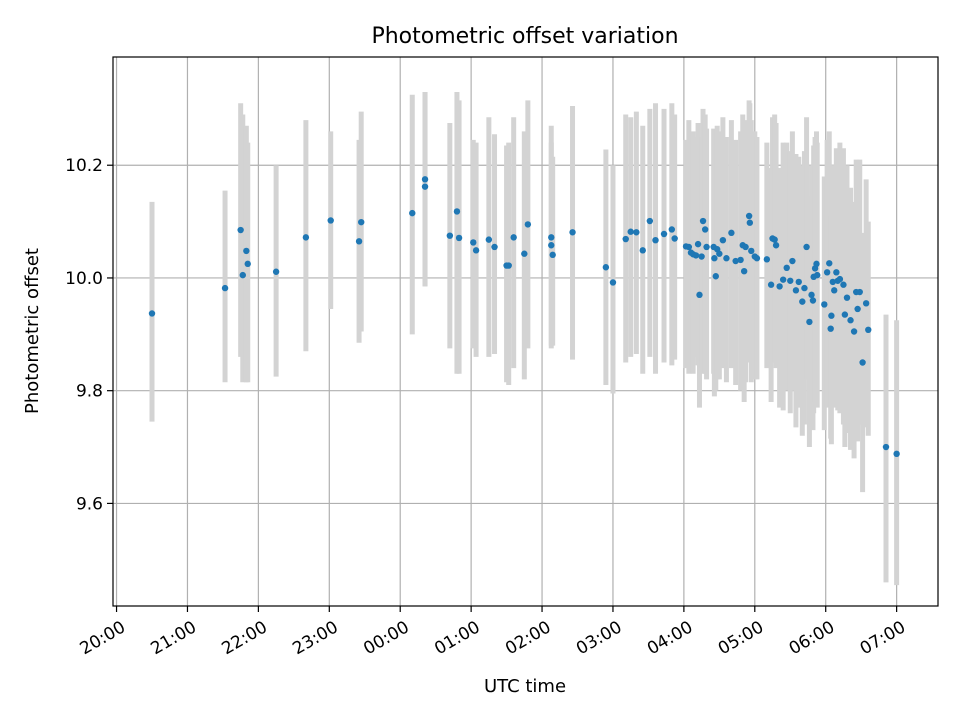 The image size is (960, 724). Describe the element at coordinates (84, 166) in the screenshot. I see `y-tick-label: 10.2` at that location.